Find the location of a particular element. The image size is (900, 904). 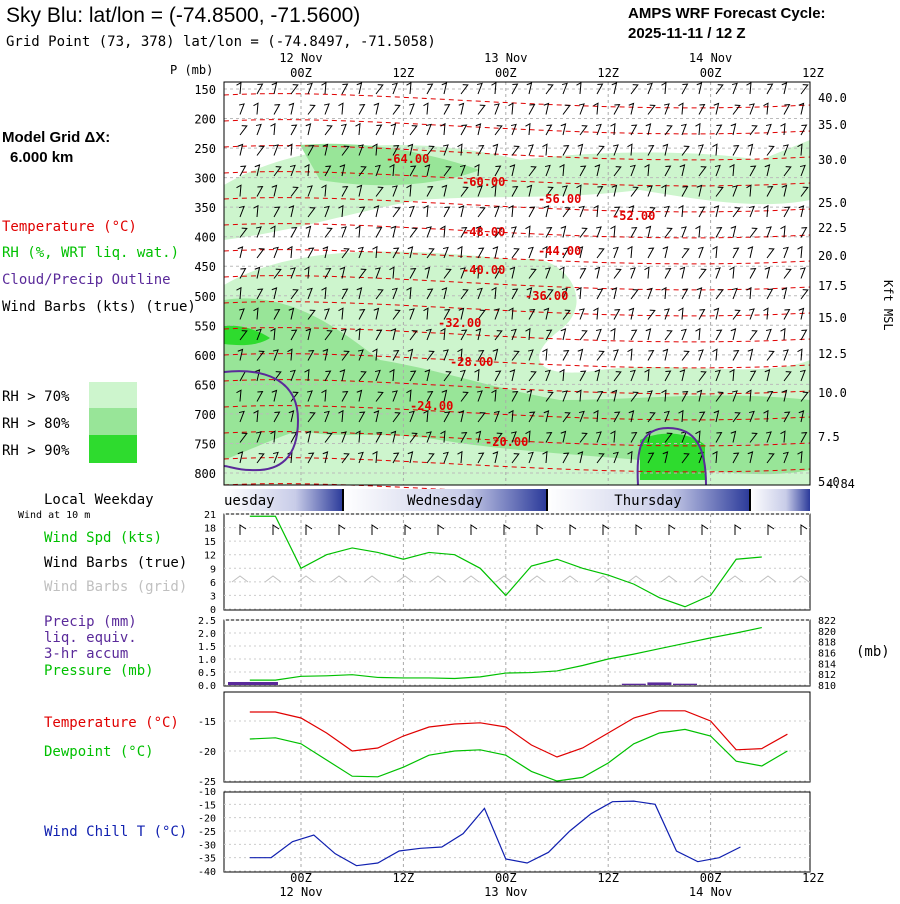

precip-tick-label: 0.0 is located at coordinates (207, 686).